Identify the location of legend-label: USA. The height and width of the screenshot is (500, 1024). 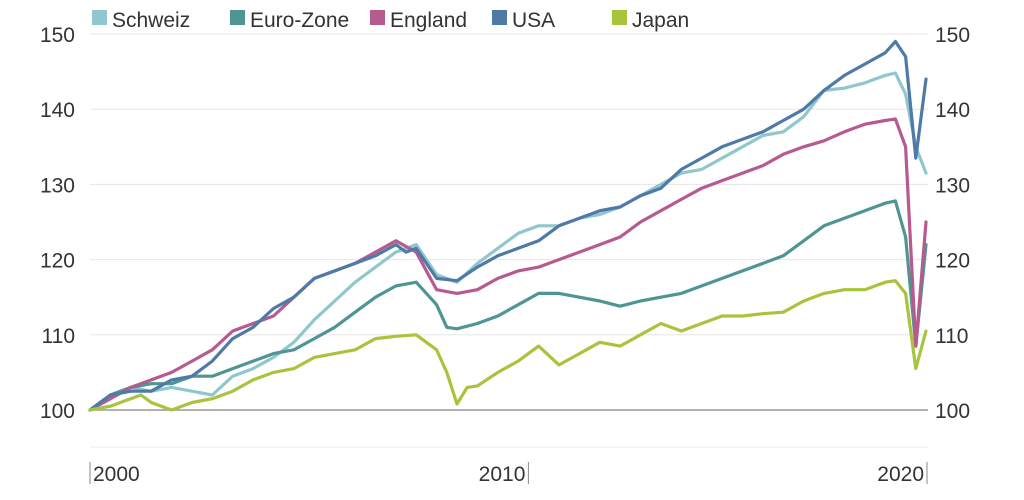
(533, 20).